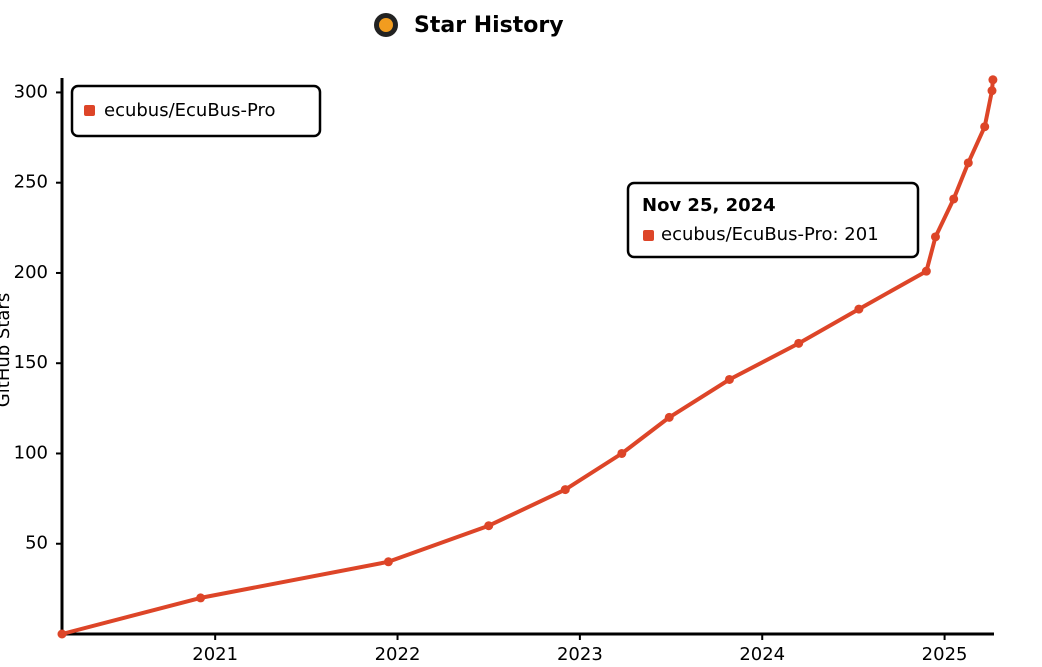 Image resolution: width=1042 pixels, height=667 pixels. What do you see at coordinates (31, 272) in the screenshot?
I see `y-tick-label: 200` at bounding box center [31, 272].